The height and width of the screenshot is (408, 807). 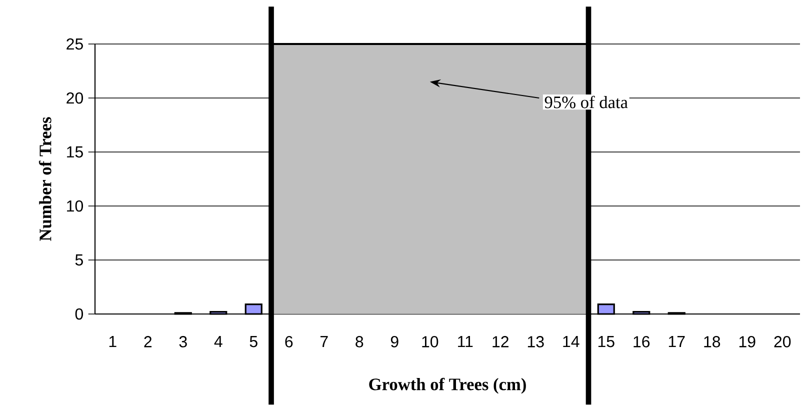 I want to click on x-tick-label: 18, so click(x=712, y=342).